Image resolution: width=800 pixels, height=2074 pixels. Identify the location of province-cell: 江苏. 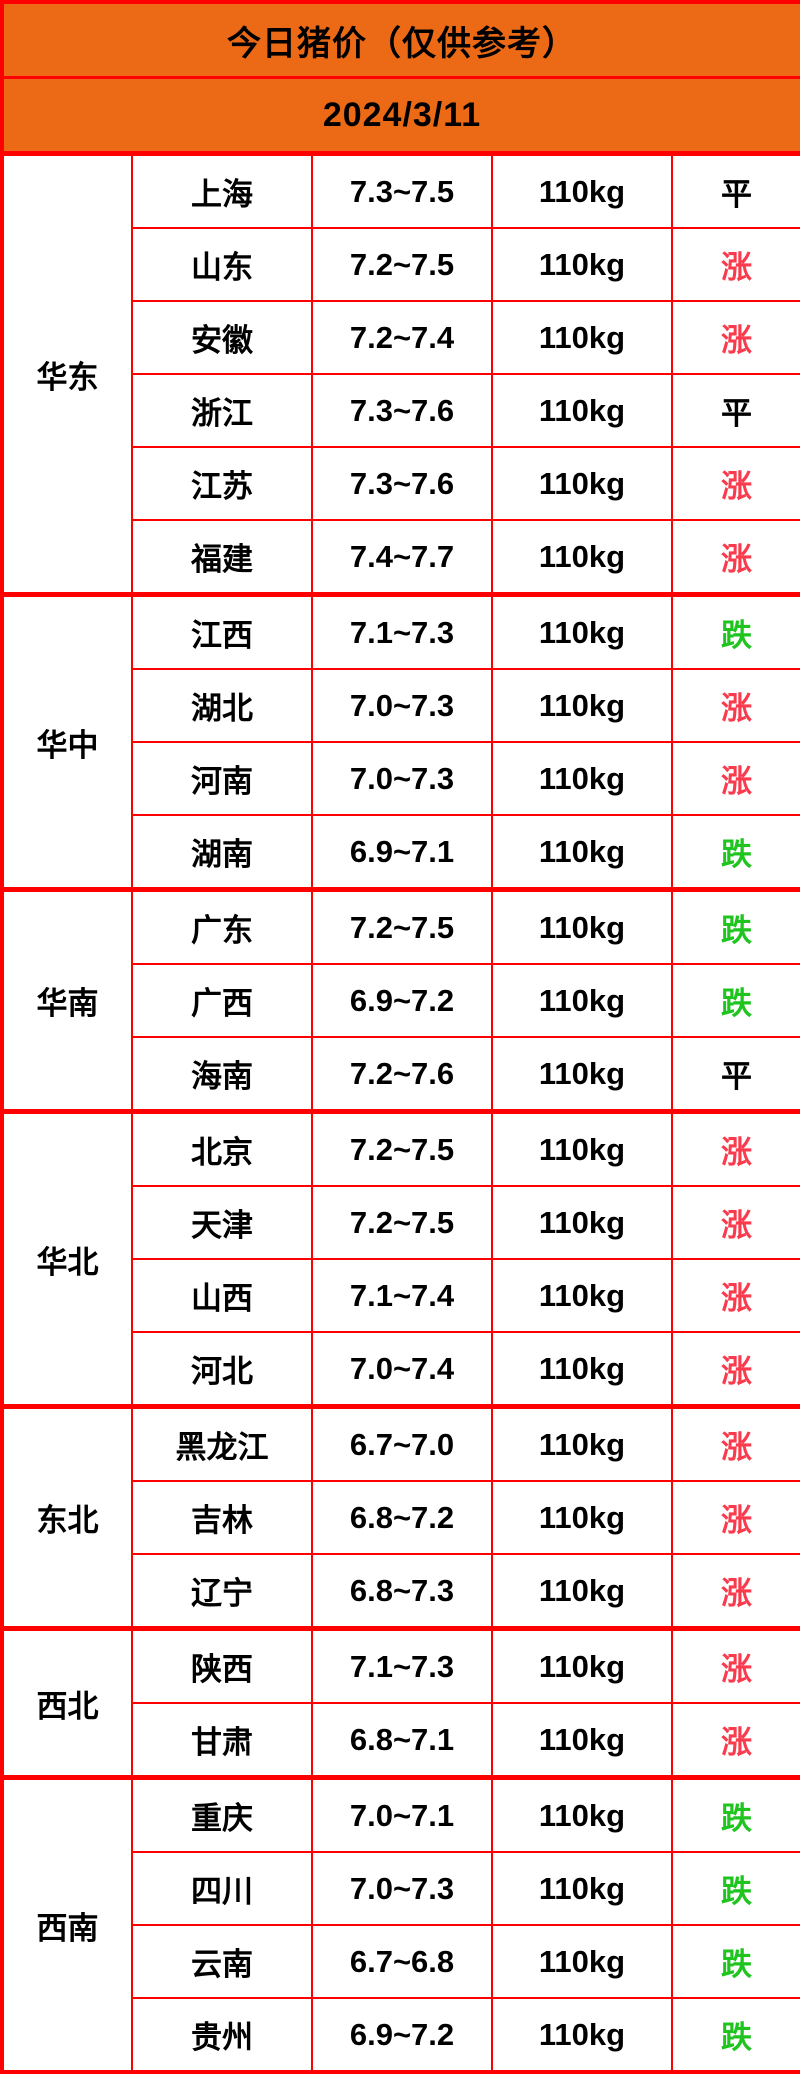
(222, 483).